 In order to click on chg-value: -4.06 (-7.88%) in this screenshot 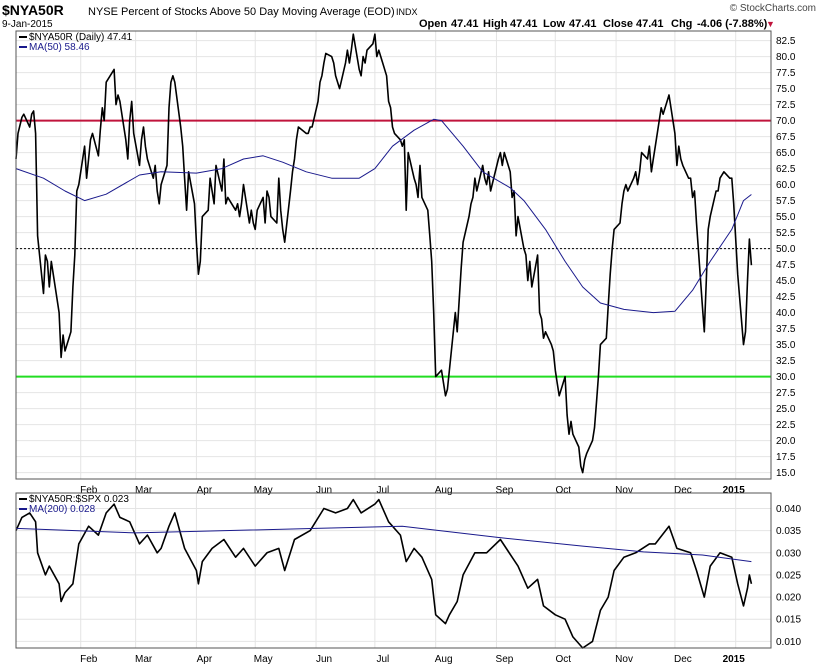, I will do `click(732, 24)`.